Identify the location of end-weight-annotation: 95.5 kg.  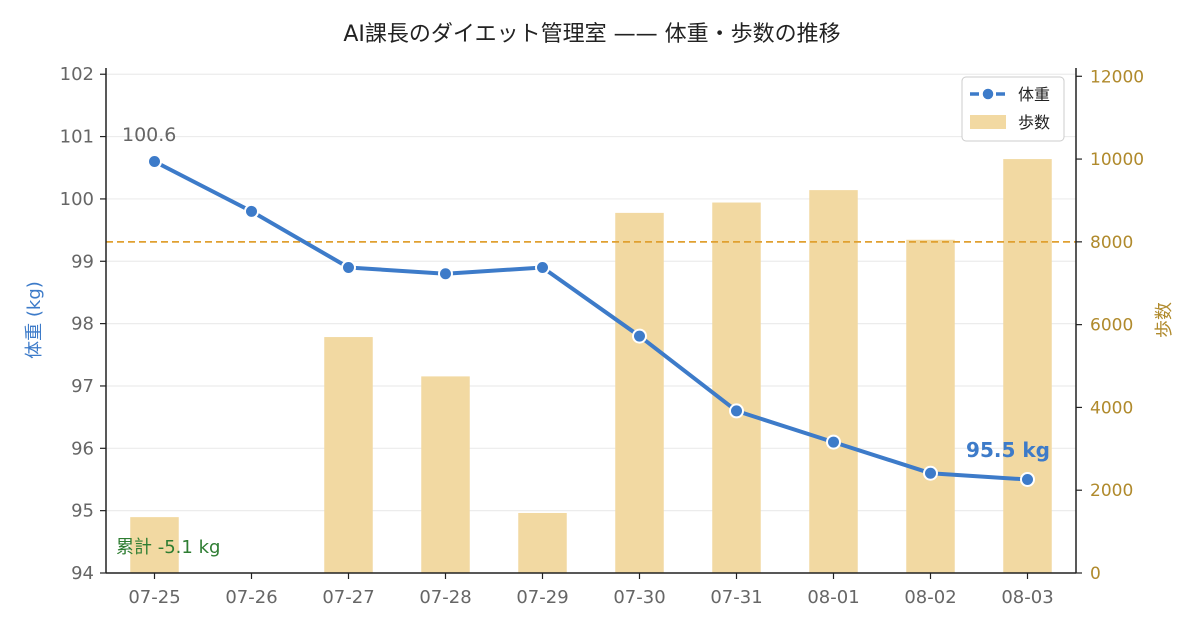
(1008, 450).